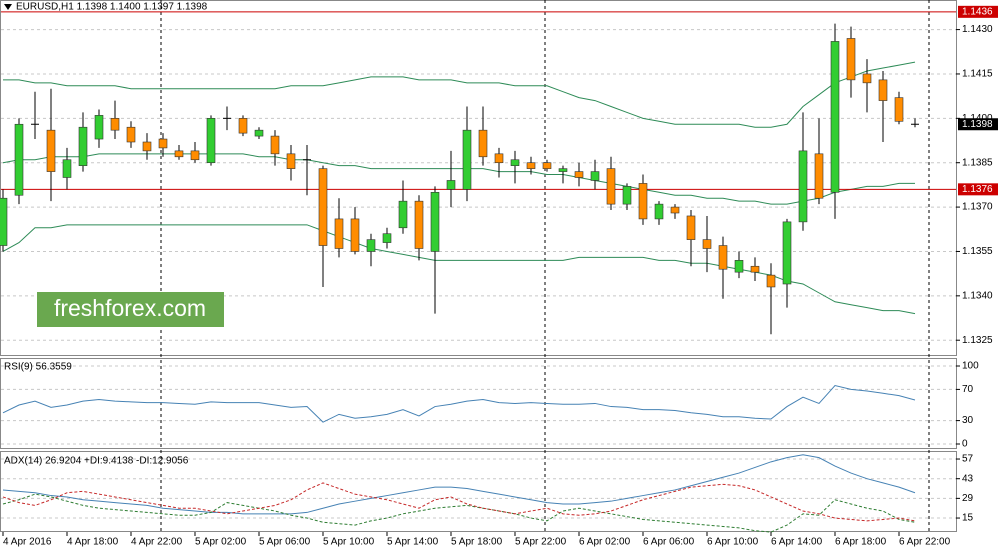 This screenshot has width=1003, height=549. Describe the element at coordinates (861, 542) in the screenshot. I see `x-tick-label: 6 Apr 18:00` at that location.